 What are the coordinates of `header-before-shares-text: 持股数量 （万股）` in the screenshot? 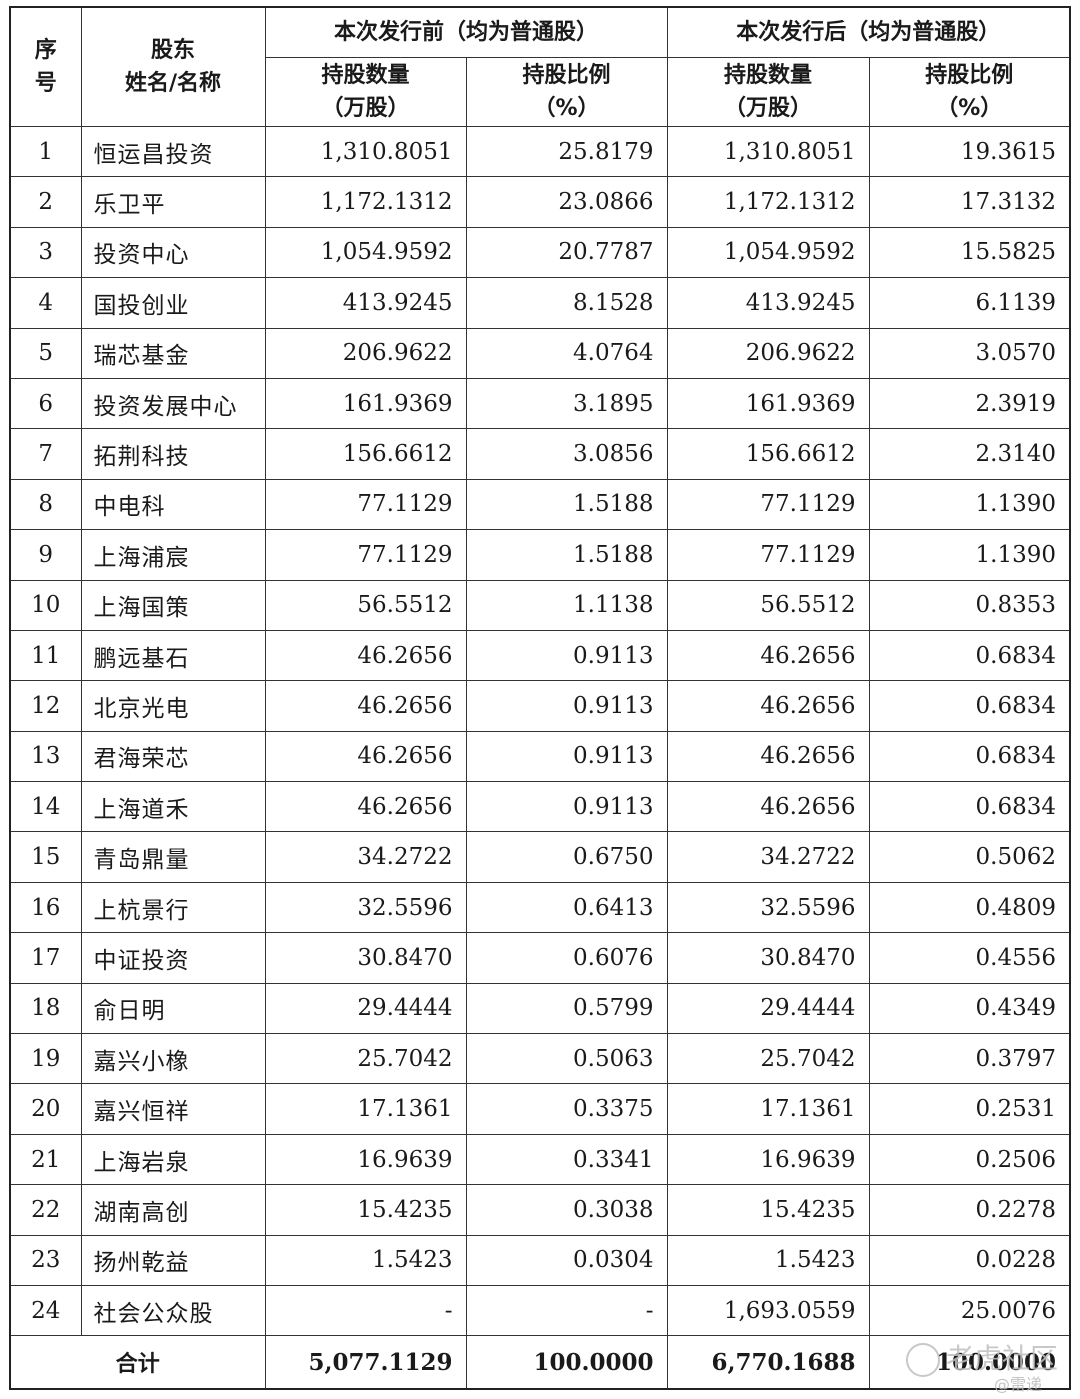 It's located at (365, 92).